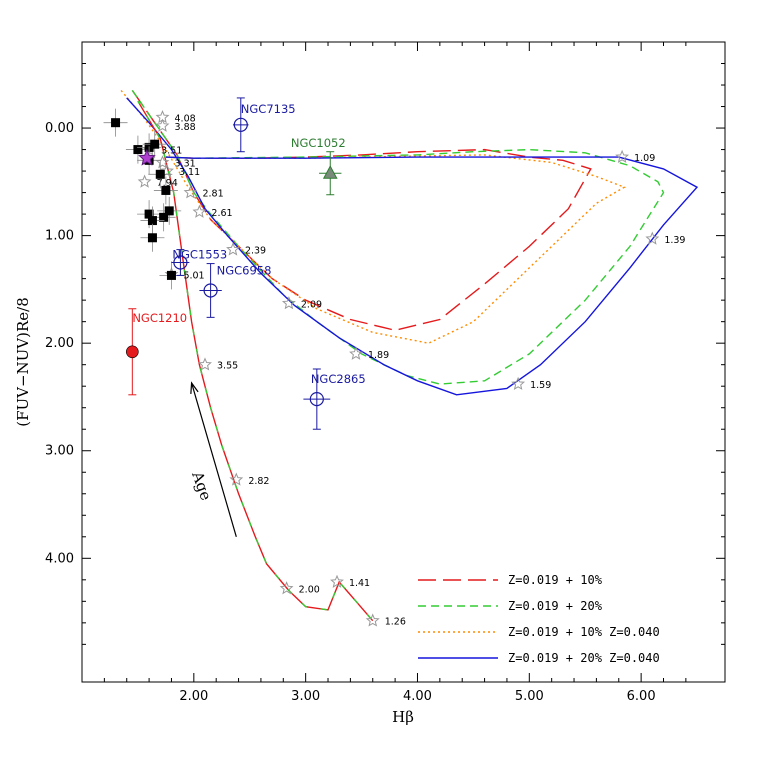 The width and height of the screenshot is (763, 763). Describe the element at coordinates (185, 118) in the screenshot. I see `age-star-label: 4.08` at that location.